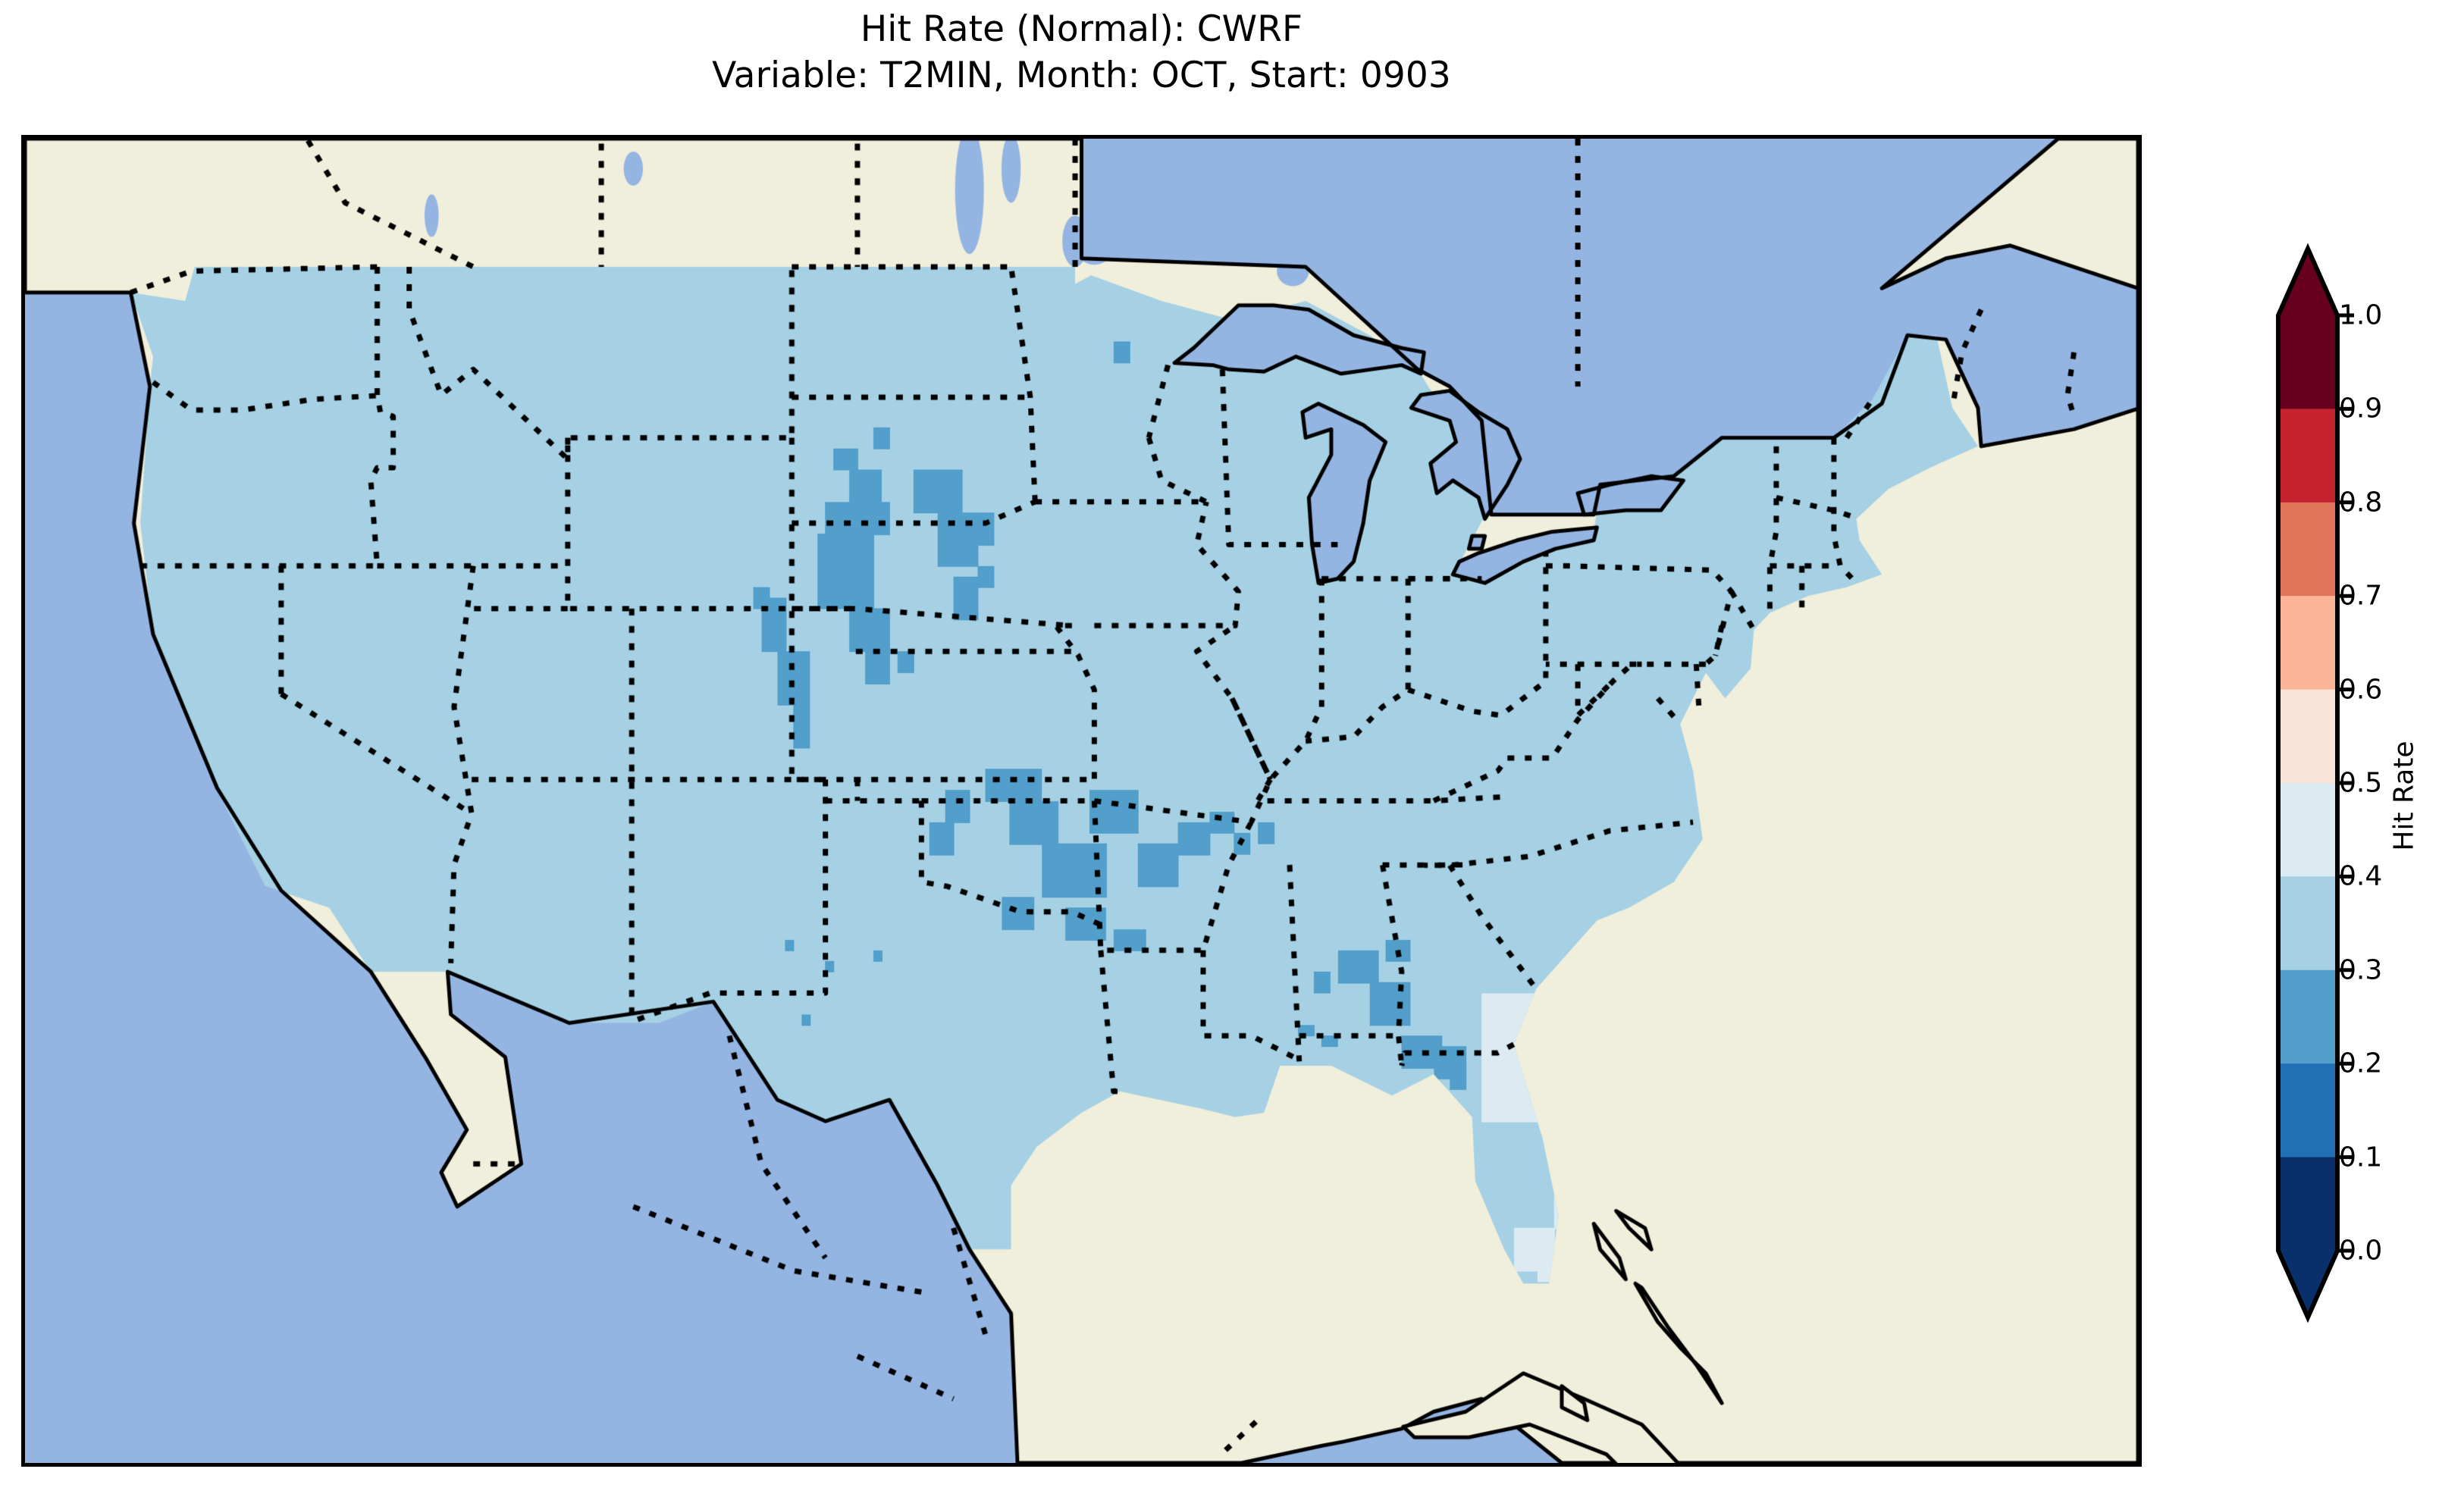  I want to click on colorbar-tick-label: 0.9, so click(2361, 408).